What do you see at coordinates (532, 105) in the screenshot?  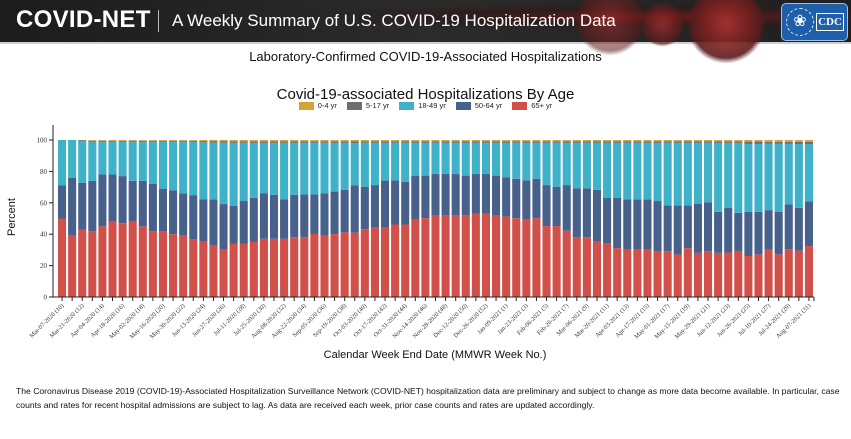 I see `legend-item: 65+ yr` at bounding box center [532, 105].